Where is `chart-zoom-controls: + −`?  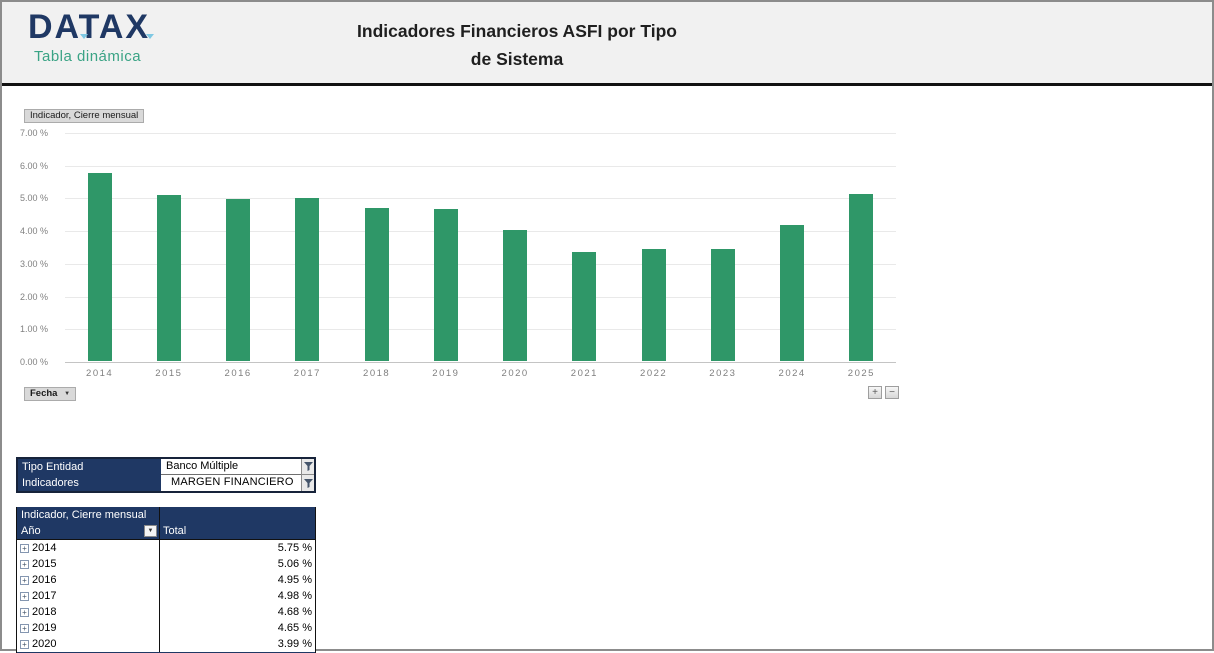
chart-zoom-controls: + − is located at coordinates (883, 392).